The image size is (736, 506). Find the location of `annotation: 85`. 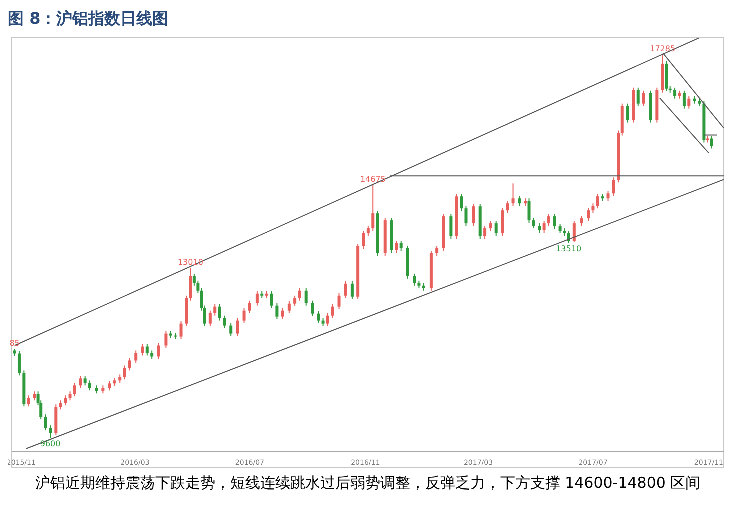

annotation: 85 is located at coordinates (15, 343).